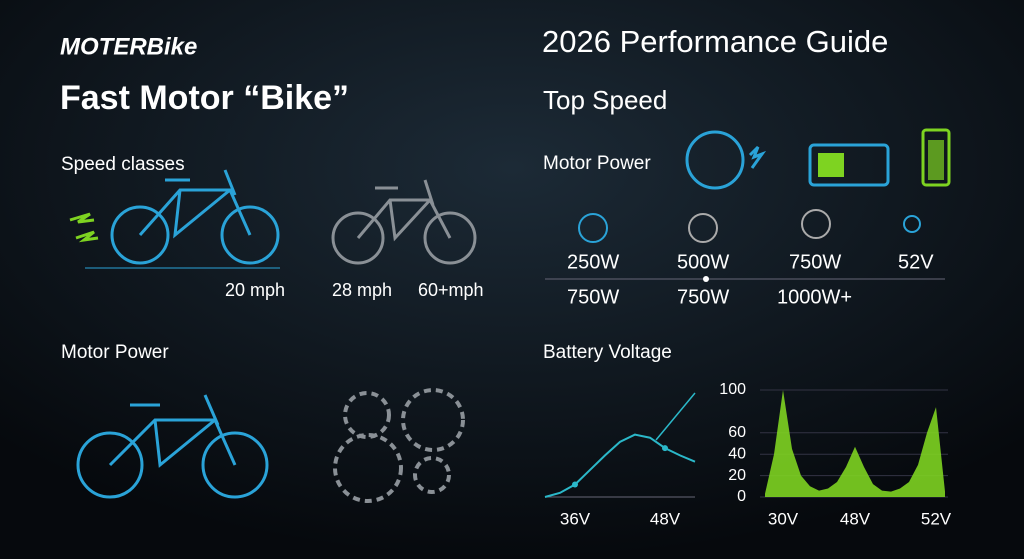 The height and width of the screenshot is (559, 1024). I want to click on gears-icon, so click(399, 445).